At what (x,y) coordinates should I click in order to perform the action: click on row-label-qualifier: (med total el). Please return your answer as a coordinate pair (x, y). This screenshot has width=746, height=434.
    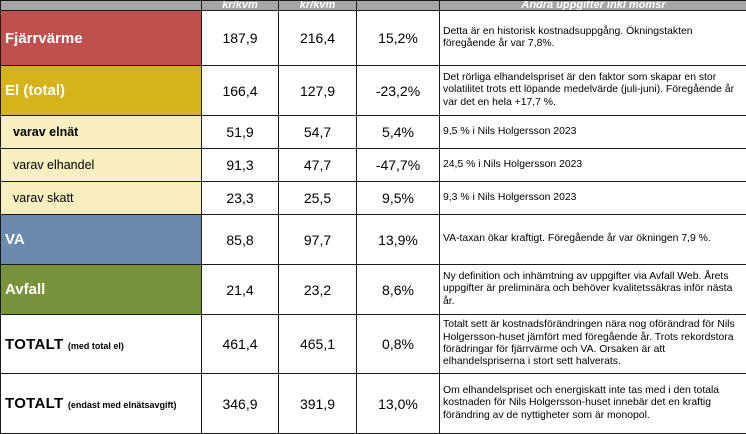
    Looking at the image, I should click on (96, 346).